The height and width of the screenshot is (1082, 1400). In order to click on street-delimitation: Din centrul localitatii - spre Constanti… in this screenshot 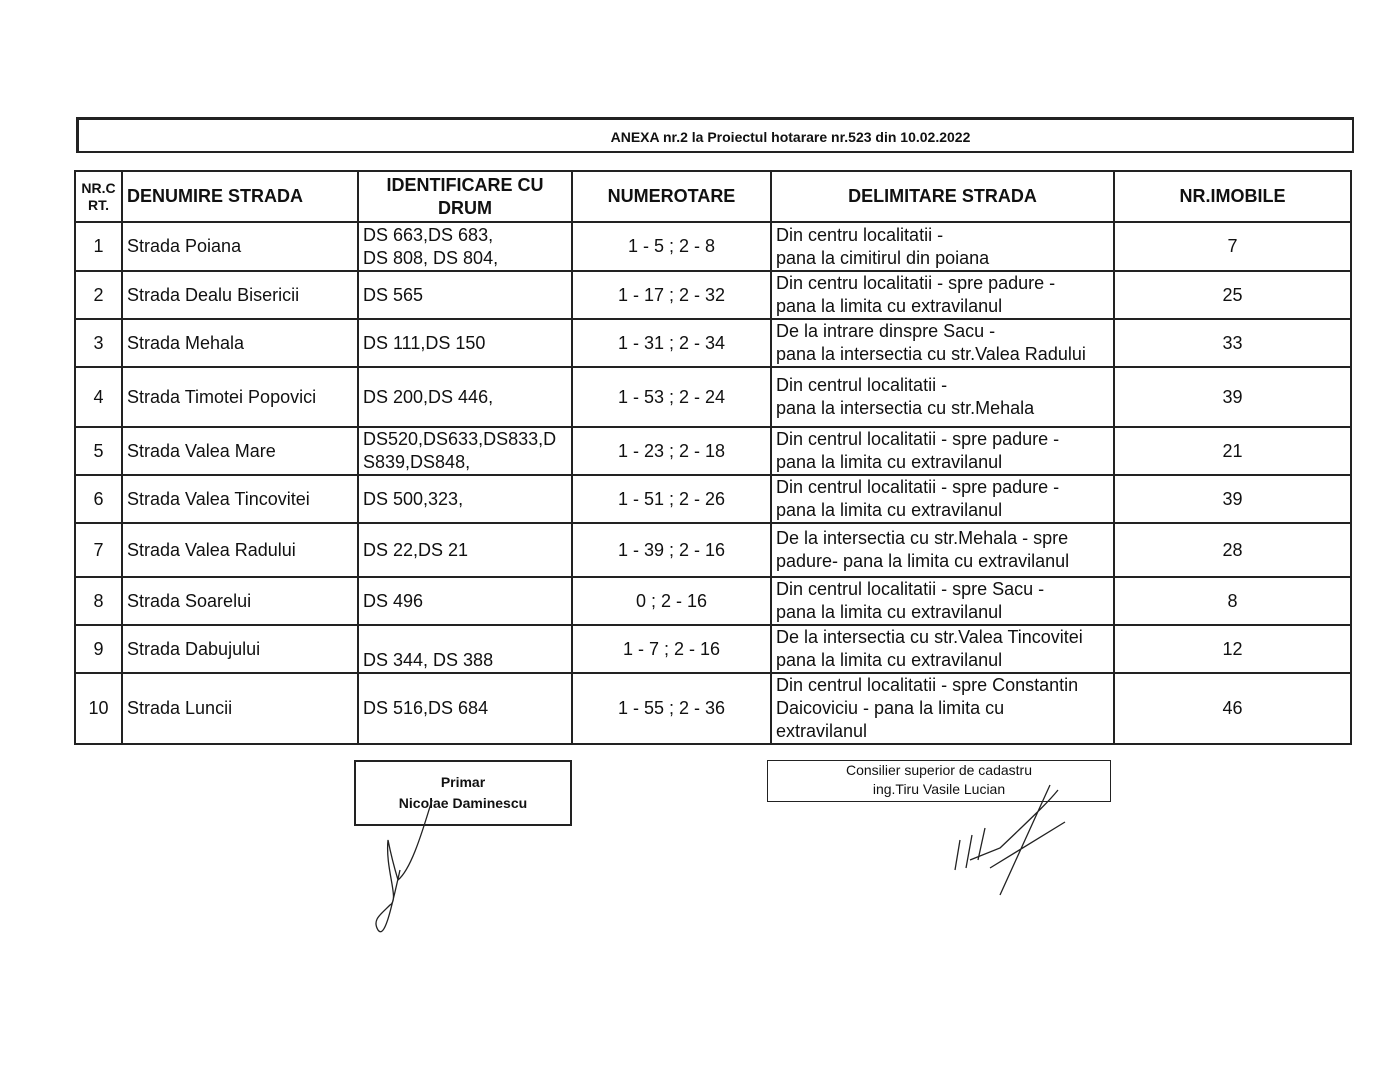, I will do `click(942, 708)`.